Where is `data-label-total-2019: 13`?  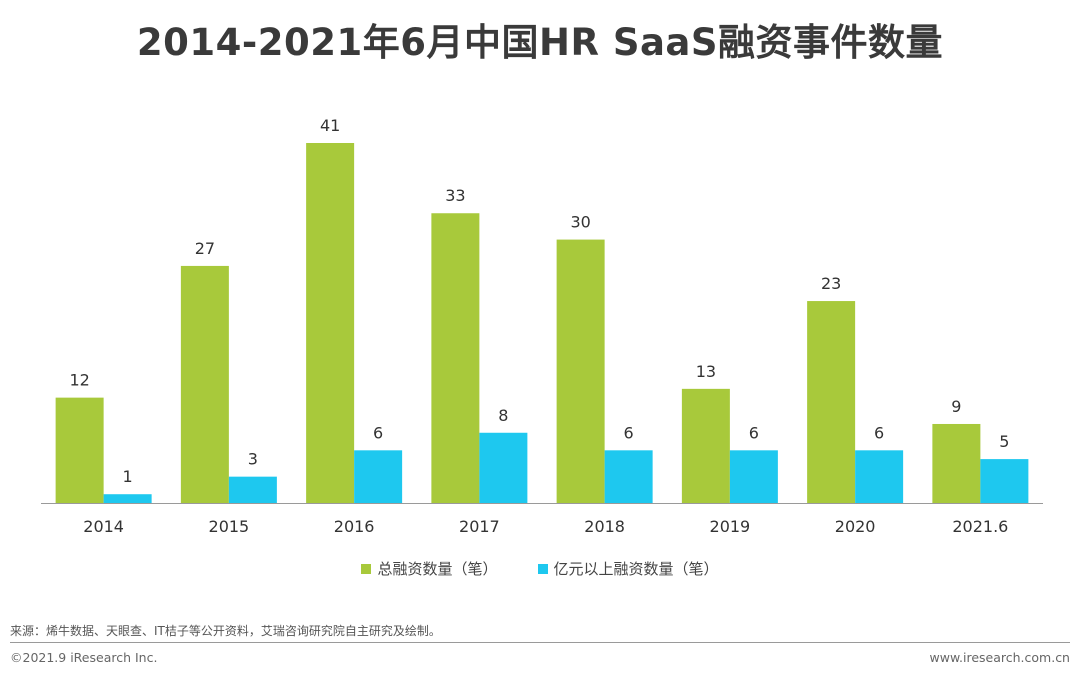
data-label-total-2019: 13 is located at coordinates (706, 371).